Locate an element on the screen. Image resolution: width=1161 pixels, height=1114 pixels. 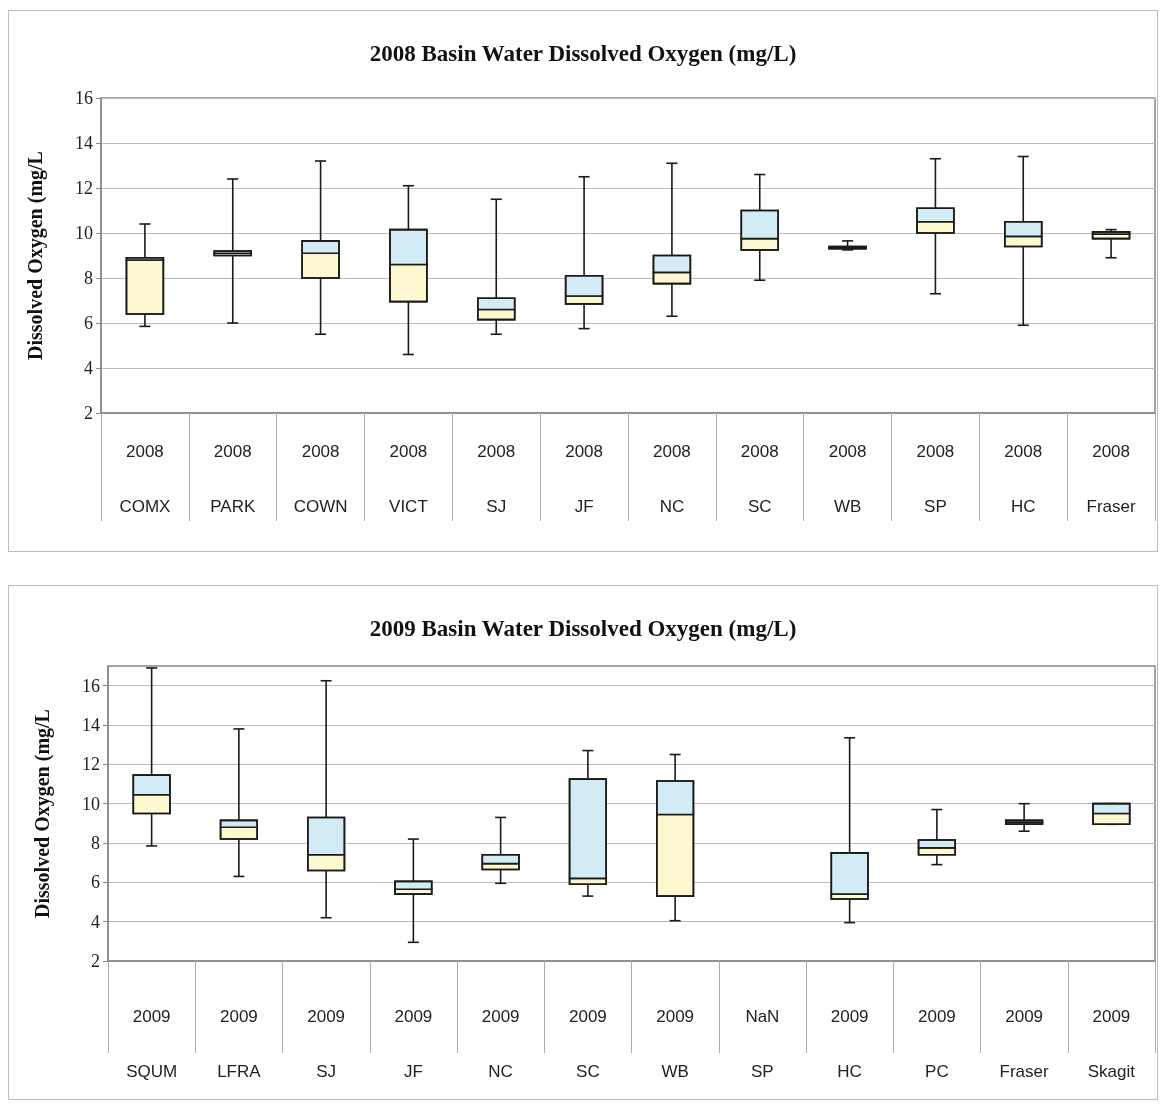
category-label: 2008 VICT is located at coordinates (408, 479).